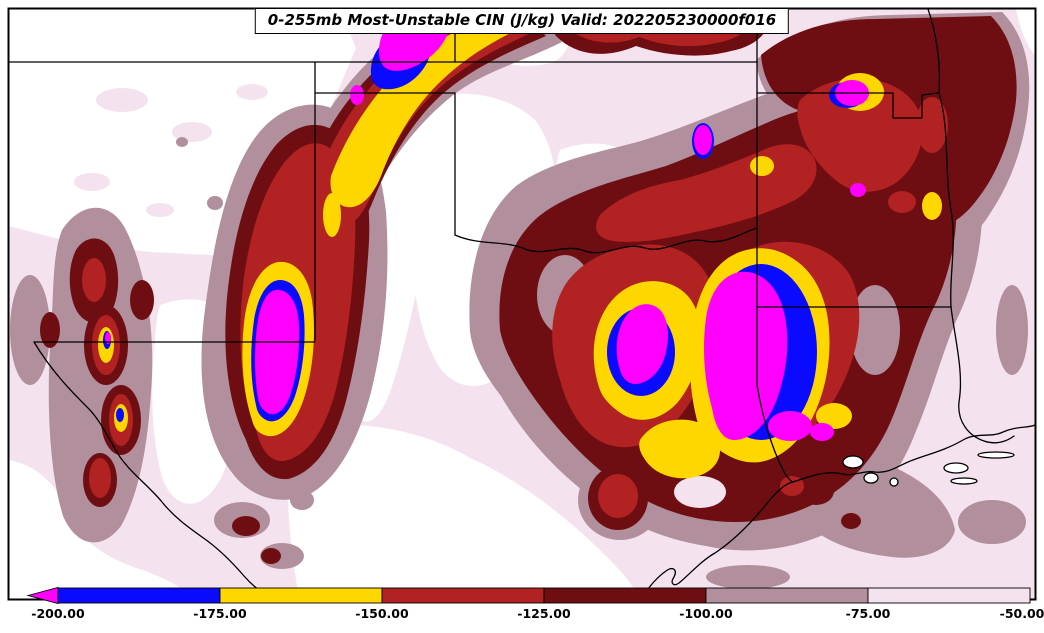 This screenshot has height=633, width=1044. Describe the element at coordinates (220, 613) in the screenshot. I see `colorbar-tick-label: -175.00` at that location.